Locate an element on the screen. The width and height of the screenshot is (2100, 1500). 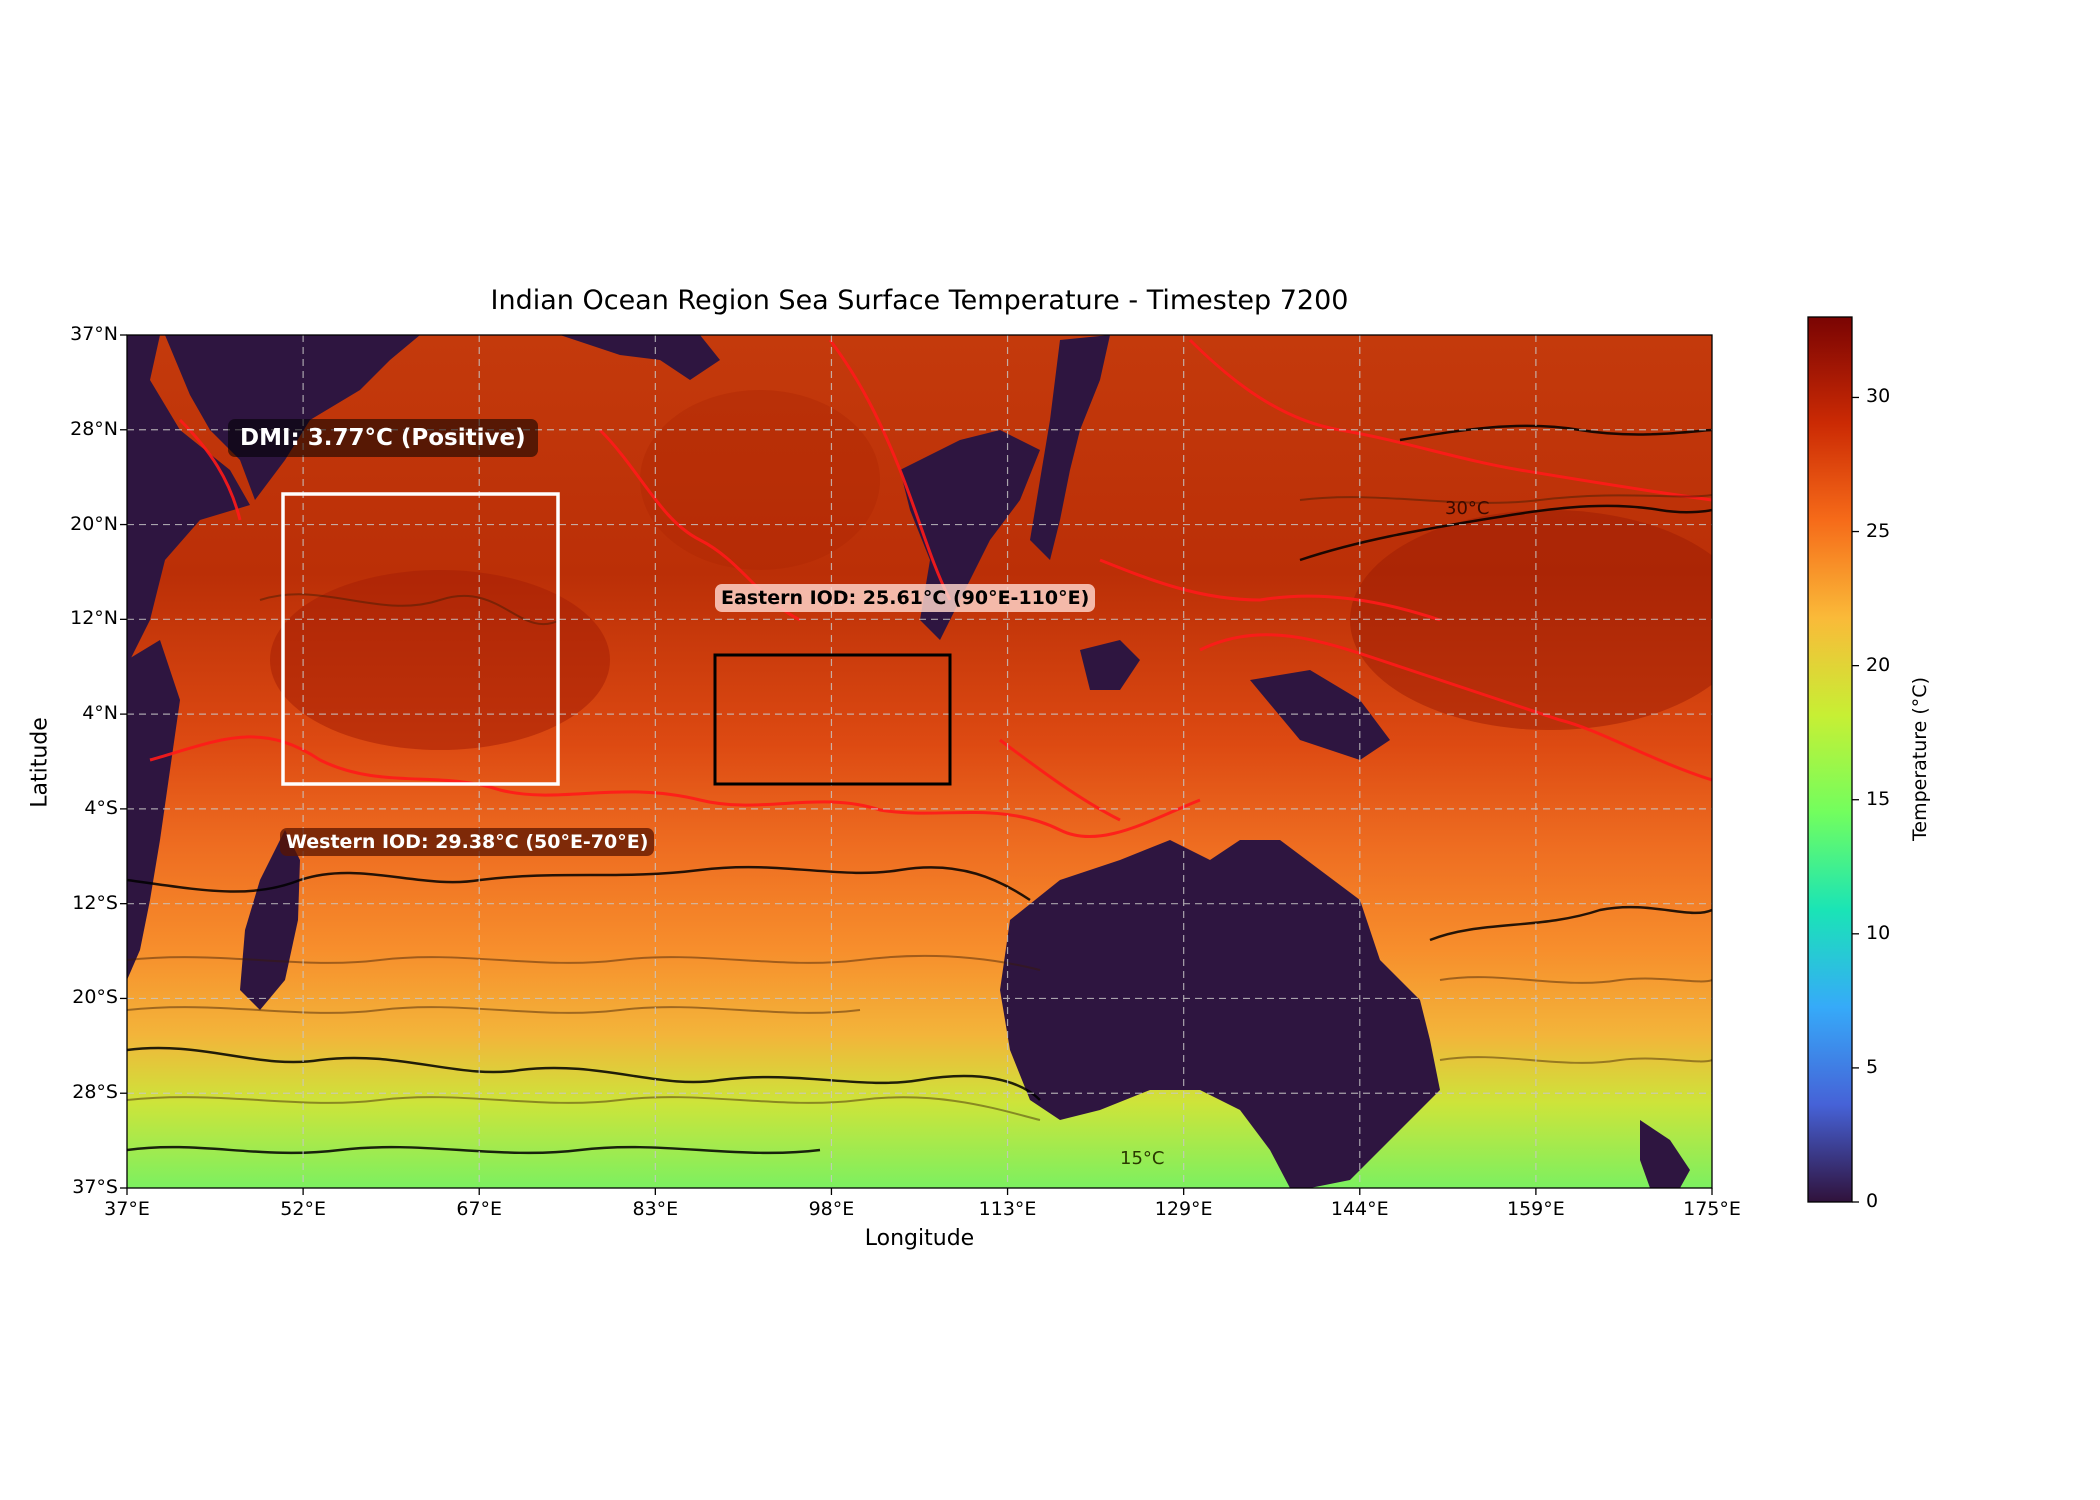
x-tick-label: 37°E is located at coordinates (127, 1209).